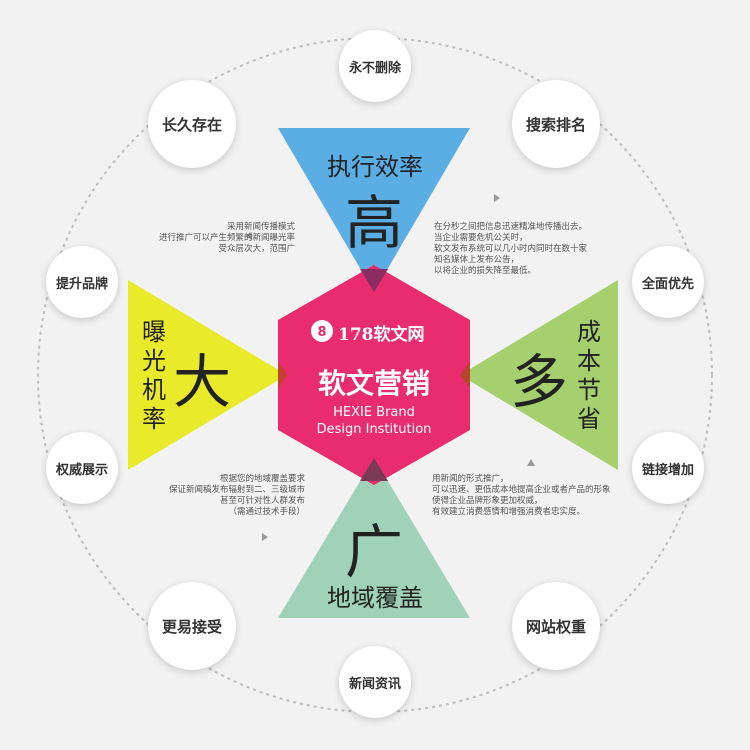 The height and width of the screenshot is (750, 750). What do you see at coordinates (465, 375) in the screenshot?
I see `overlap-right` at bounding box center [465, 375].